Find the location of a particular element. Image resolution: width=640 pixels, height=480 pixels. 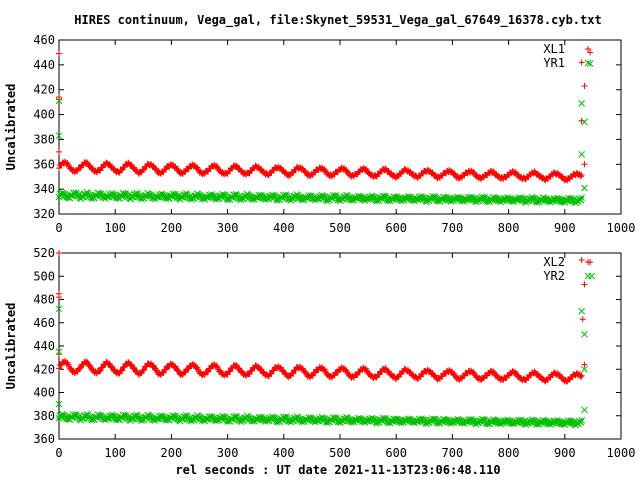

y-axis-label: Uncalibrated is located at coordinates (11, 127).